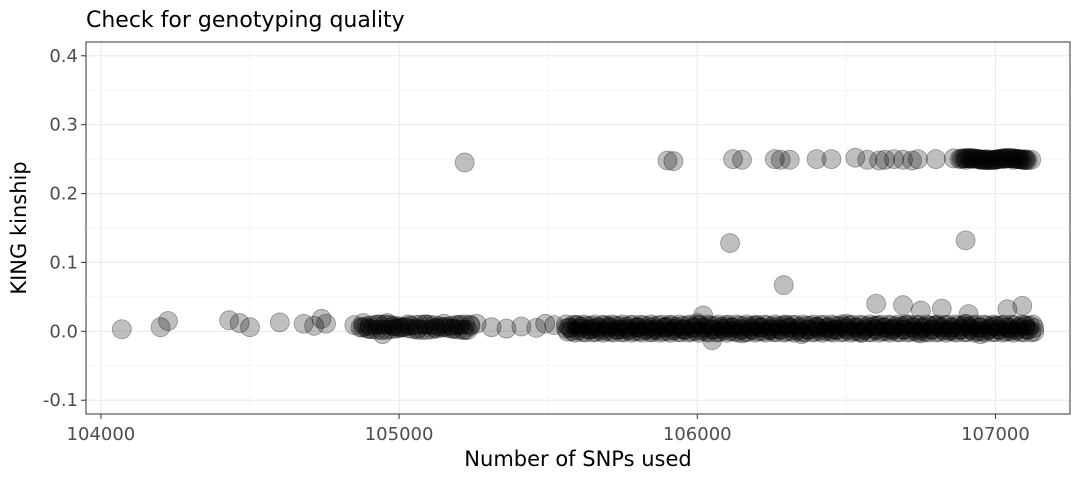  I want to click on x-tick-label: 106000, so click(697, 434).